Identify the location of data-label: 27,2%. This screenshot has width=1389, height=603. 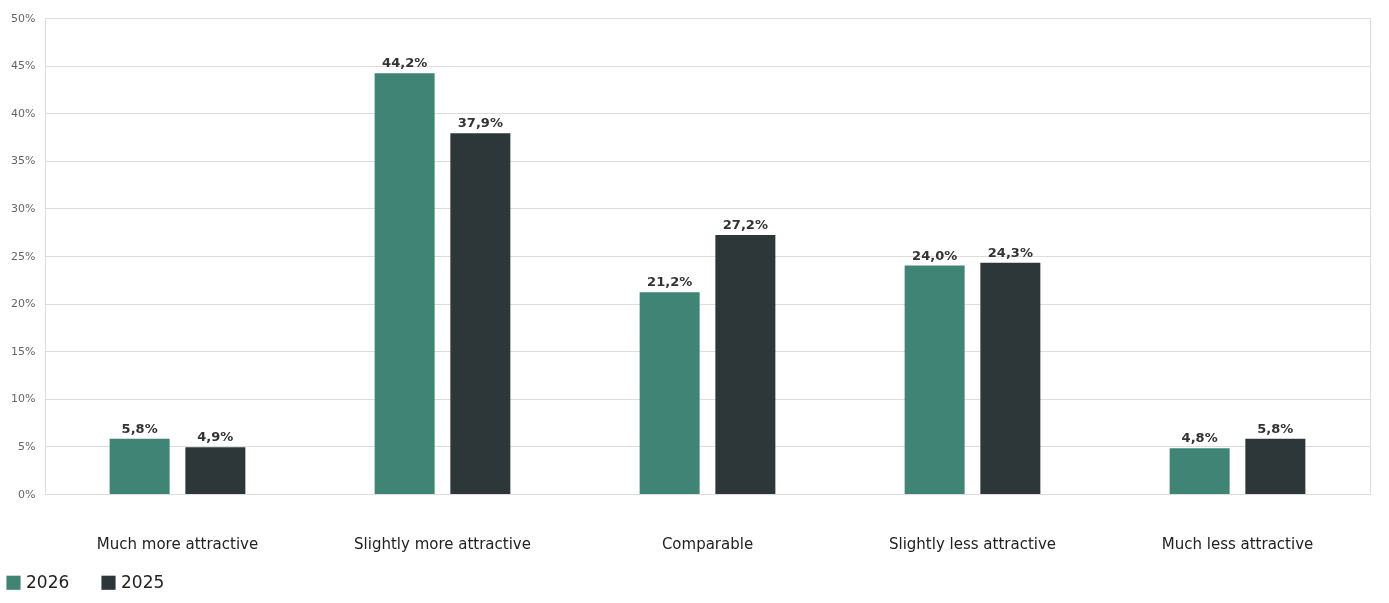
(745, 225).